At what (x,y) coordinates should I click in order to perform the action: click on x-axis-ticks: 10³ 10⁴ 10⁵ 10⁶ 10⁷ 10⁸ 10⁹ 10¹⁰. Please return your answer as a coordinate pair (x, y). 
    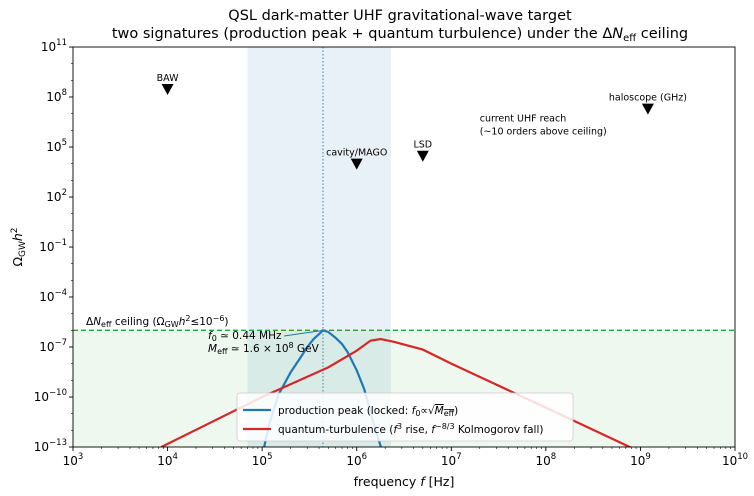
    Looking at the image, I should click on (405, 457).